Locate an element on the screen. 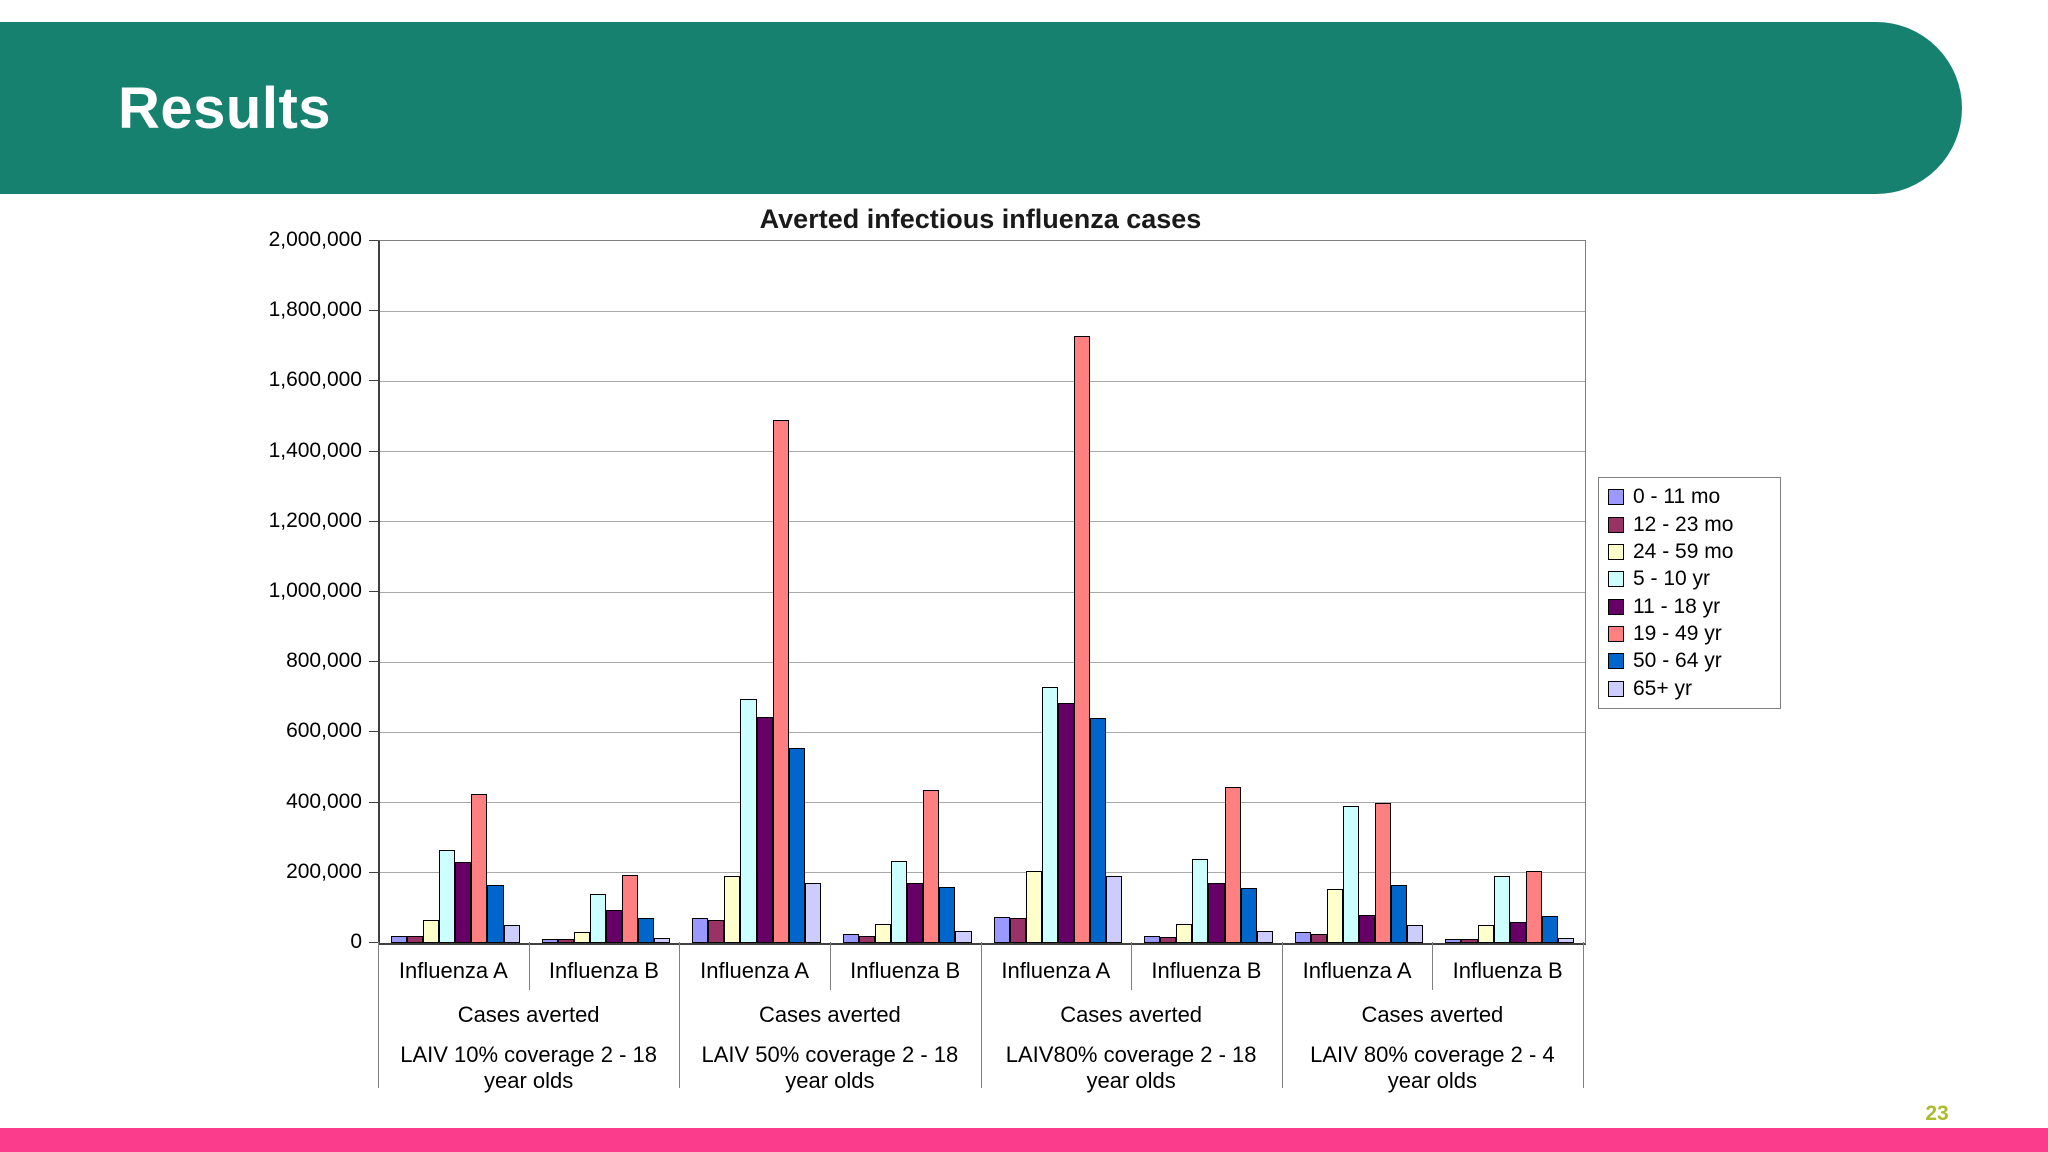  bar-5-10yr-col2 is located at coordinates (748, 821).